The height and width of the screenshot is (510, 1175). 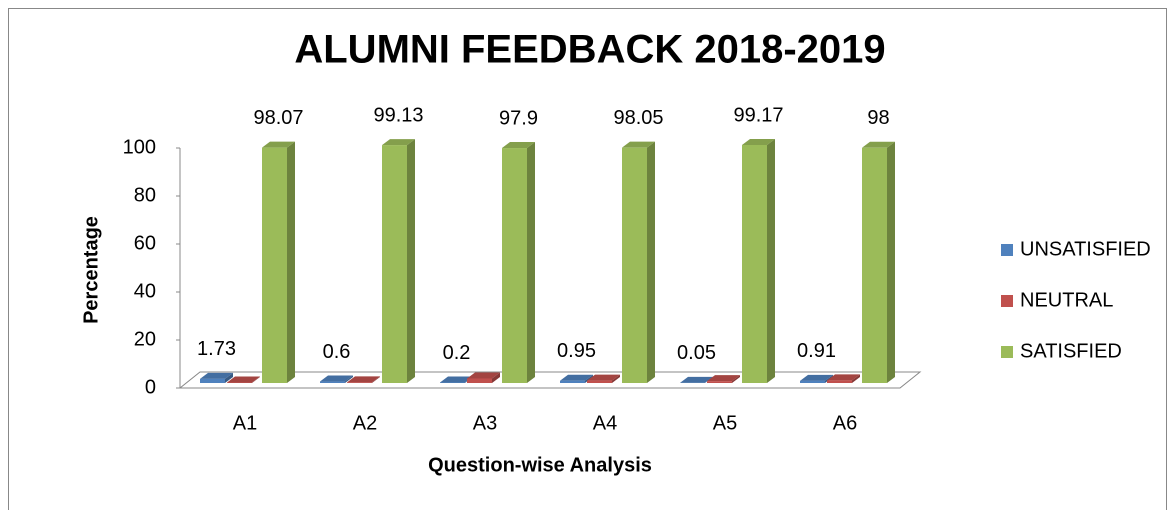 I want to click on legend-label: NEUTRAL, so click(x=1066, y=300).